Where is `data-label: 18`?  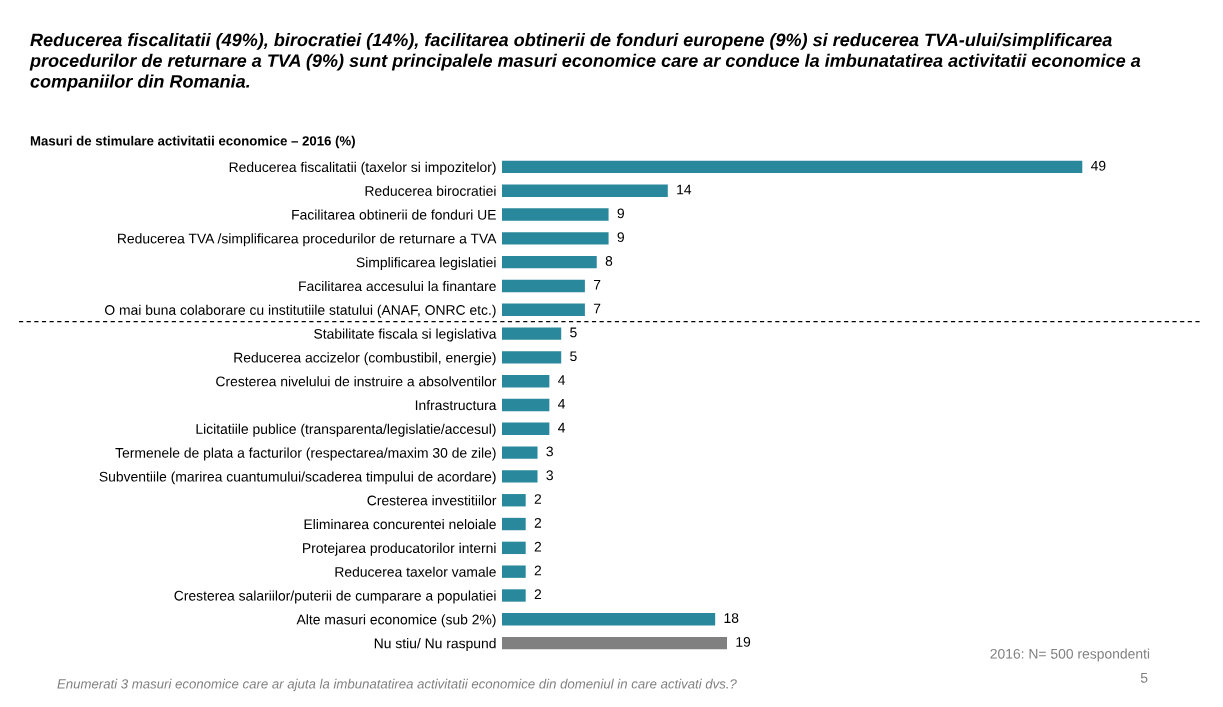
data-label: 18 is located at coordinates (731, 618).